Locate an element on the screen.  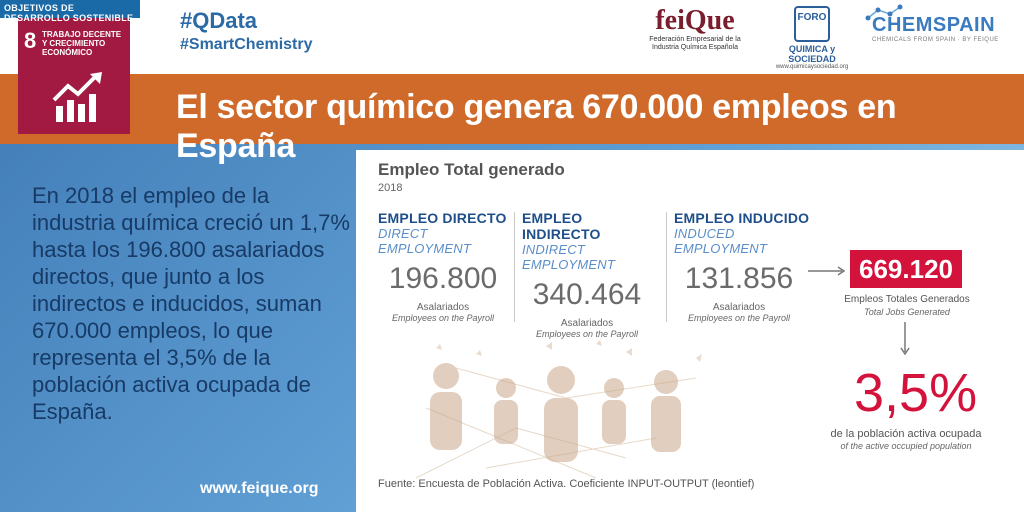
column-value: 131.856 is located at coordinates (739, 278).